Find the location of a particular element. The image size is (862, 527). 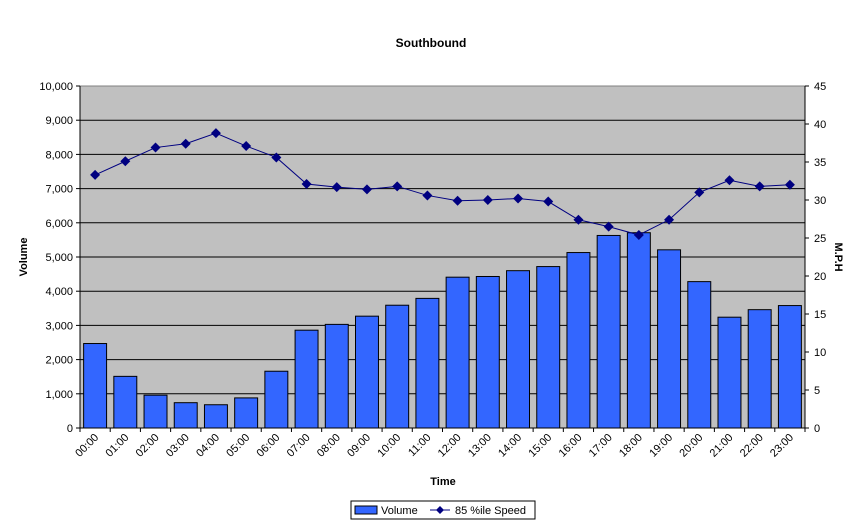

x-tick-label: 18:00 is located at coordinates (631, 446).